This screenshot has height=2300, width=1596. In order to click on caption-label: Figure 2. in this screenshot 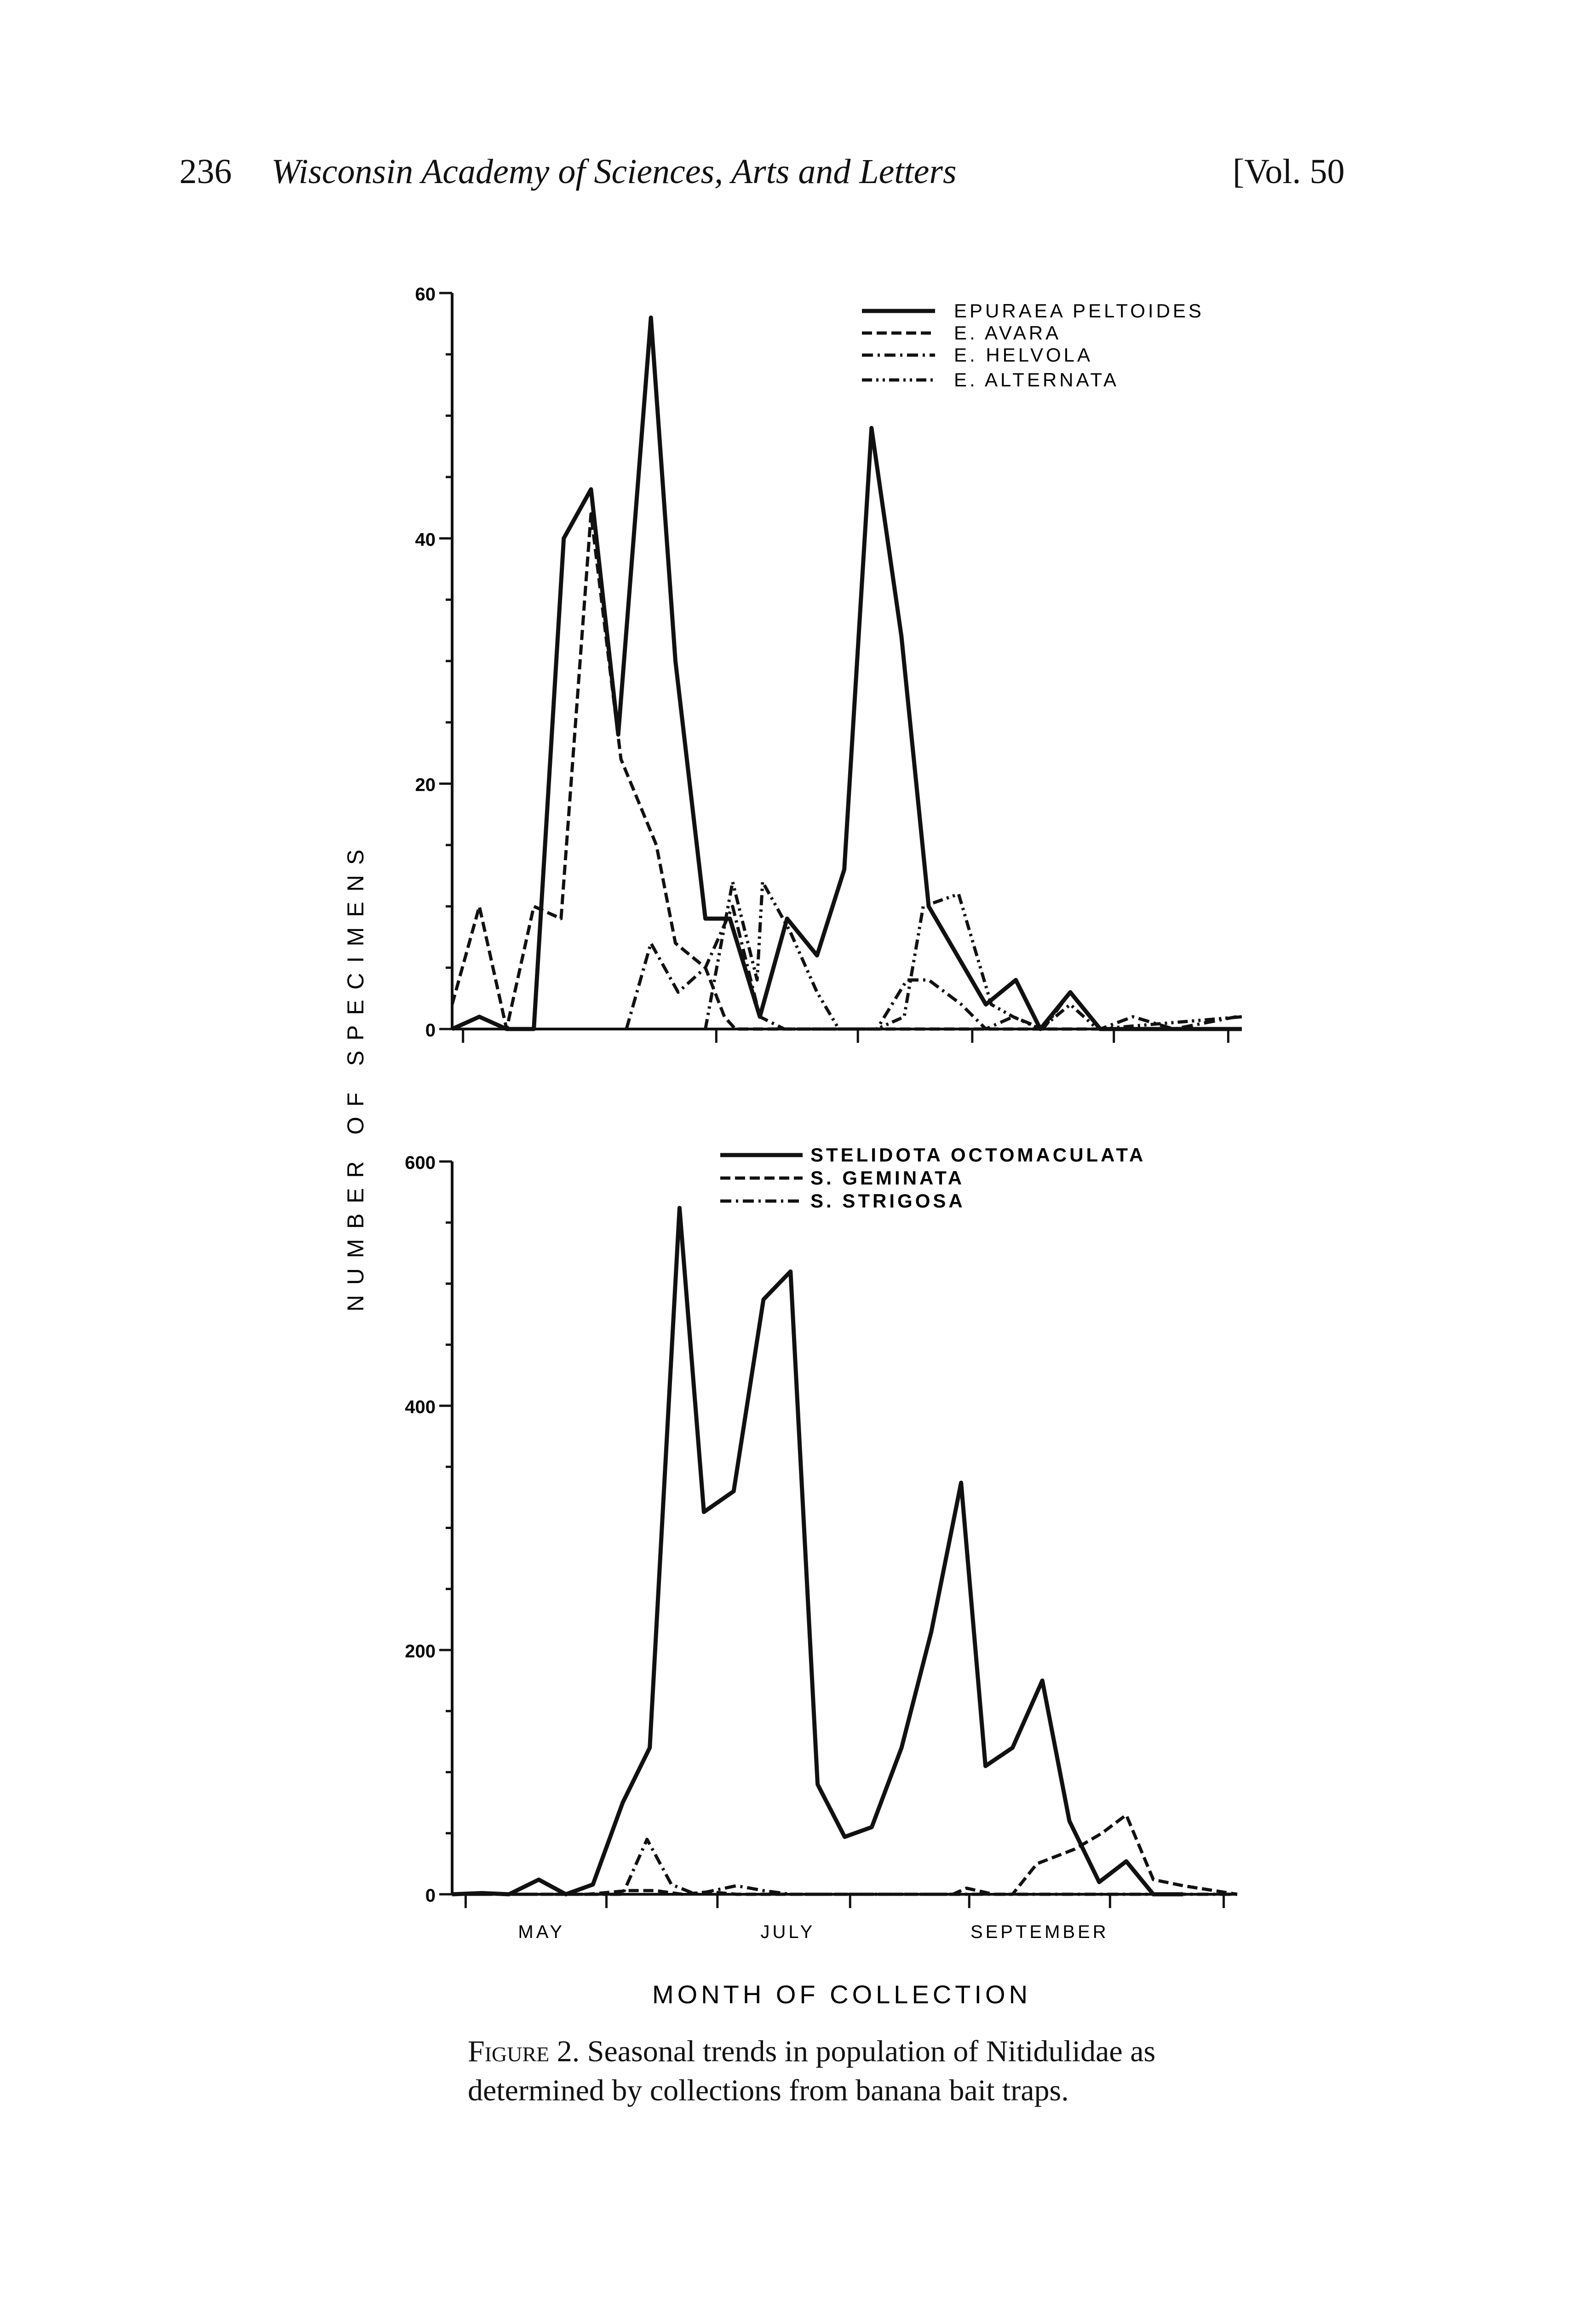, I will do `click(524, 2051)`.